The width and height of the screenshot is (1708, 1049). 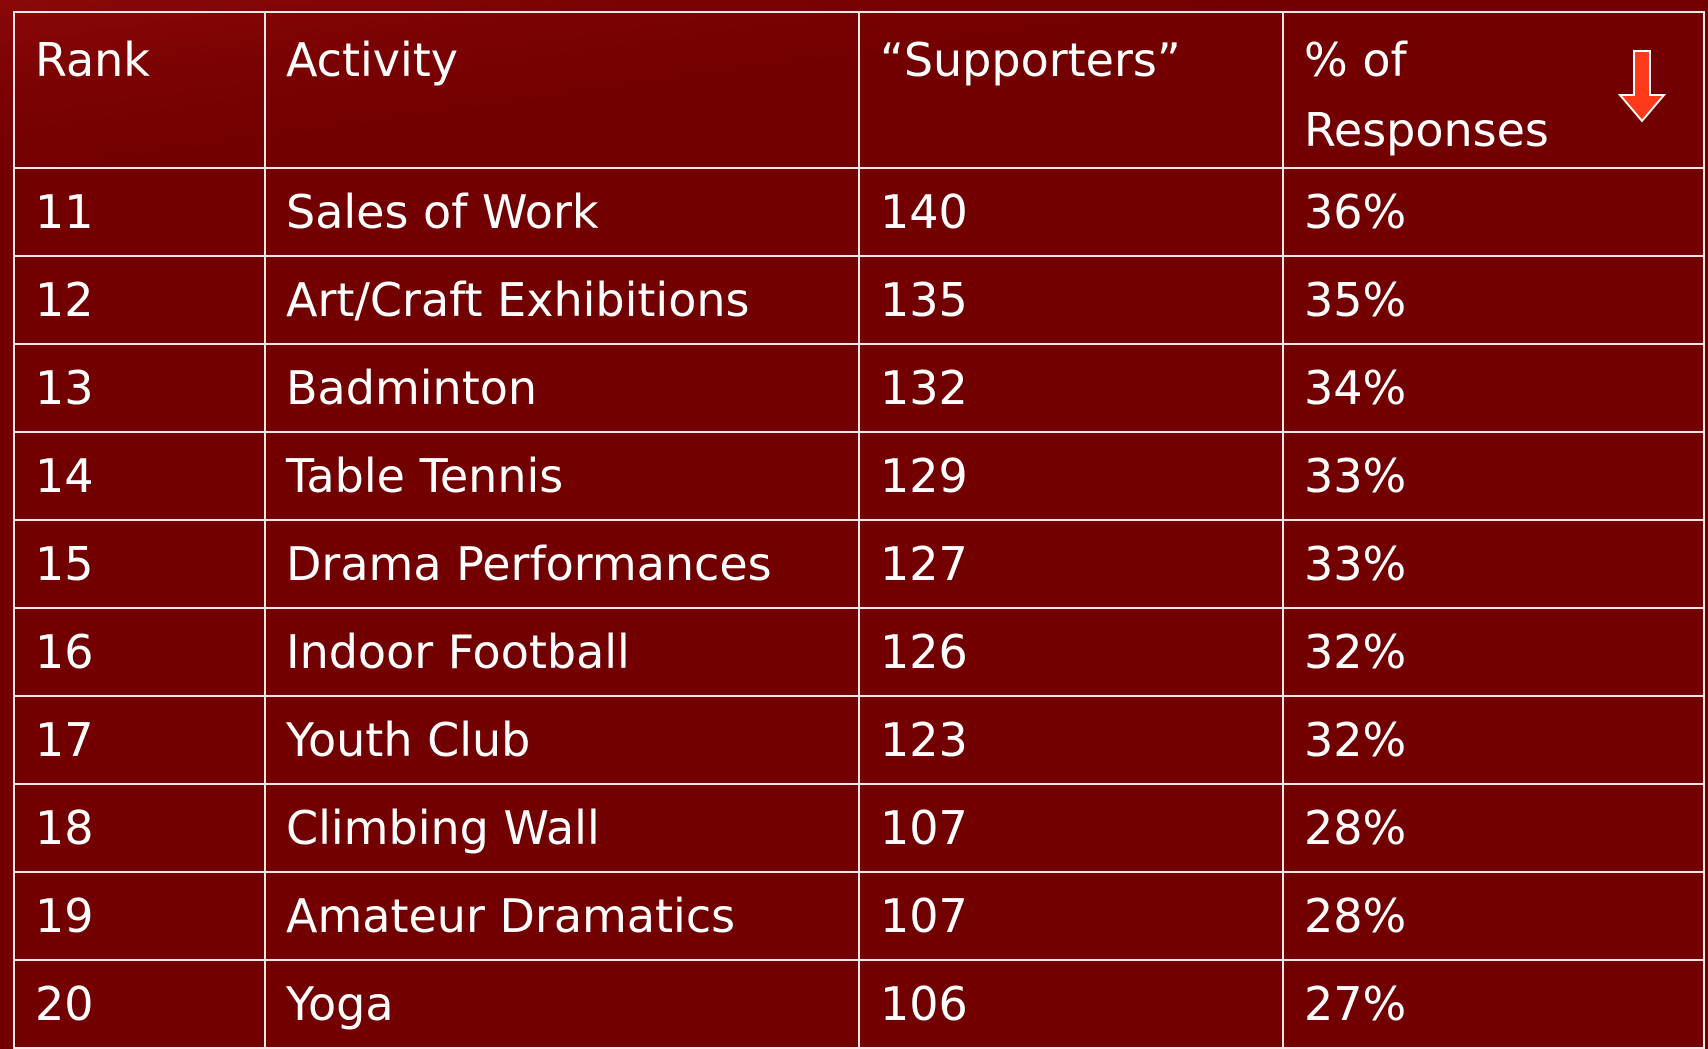 What do you see at coordinates (1071, 740) in the screenshot?
I see `table-cell: 123` at bounding box center [1071, 740].